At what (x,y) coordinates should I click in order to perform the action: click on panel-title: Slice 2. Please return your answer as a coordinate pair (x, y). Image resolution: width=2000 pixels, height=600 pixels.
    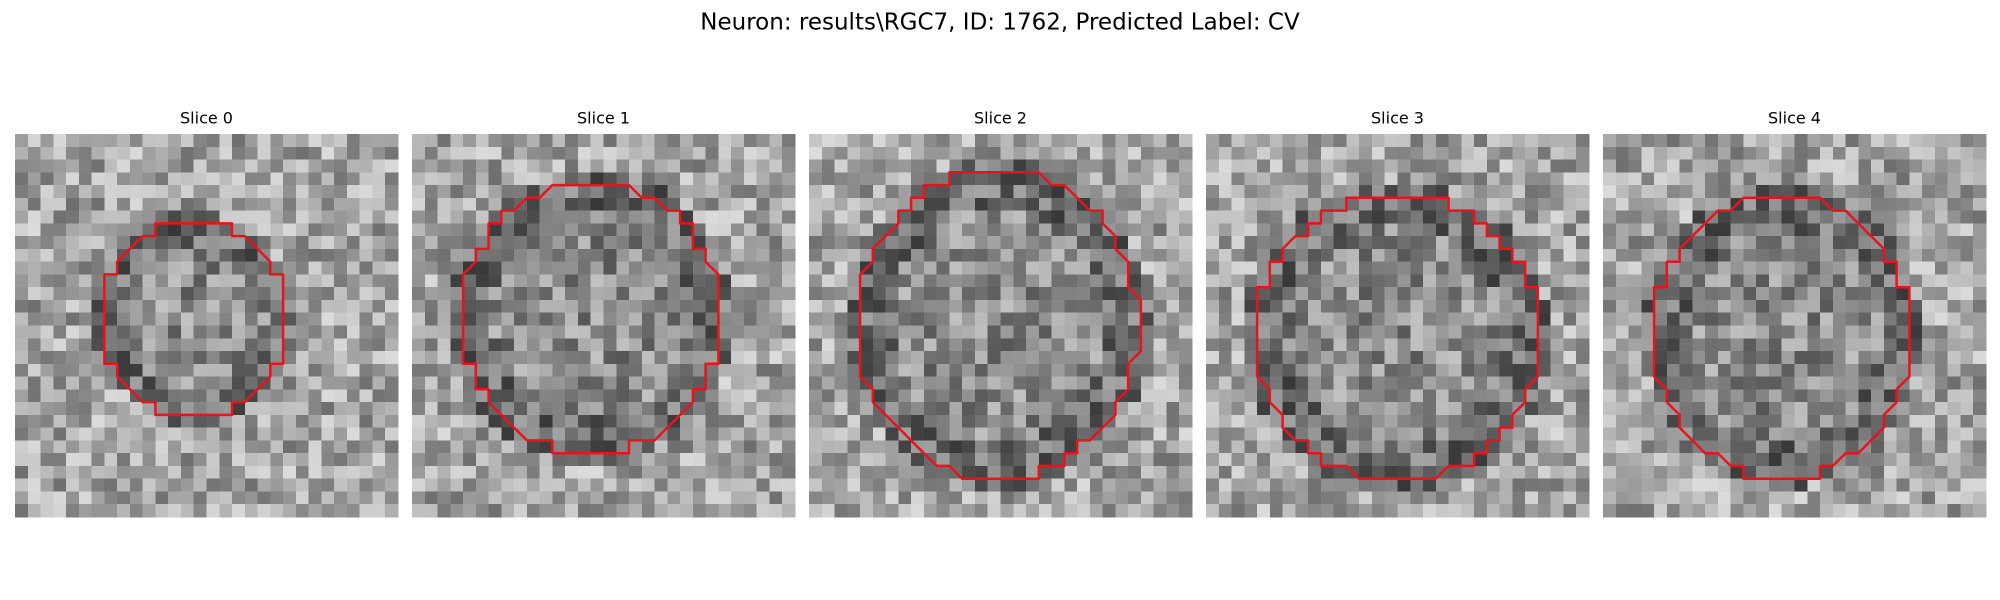
    Looking at the image, I should click on (1000, 118).